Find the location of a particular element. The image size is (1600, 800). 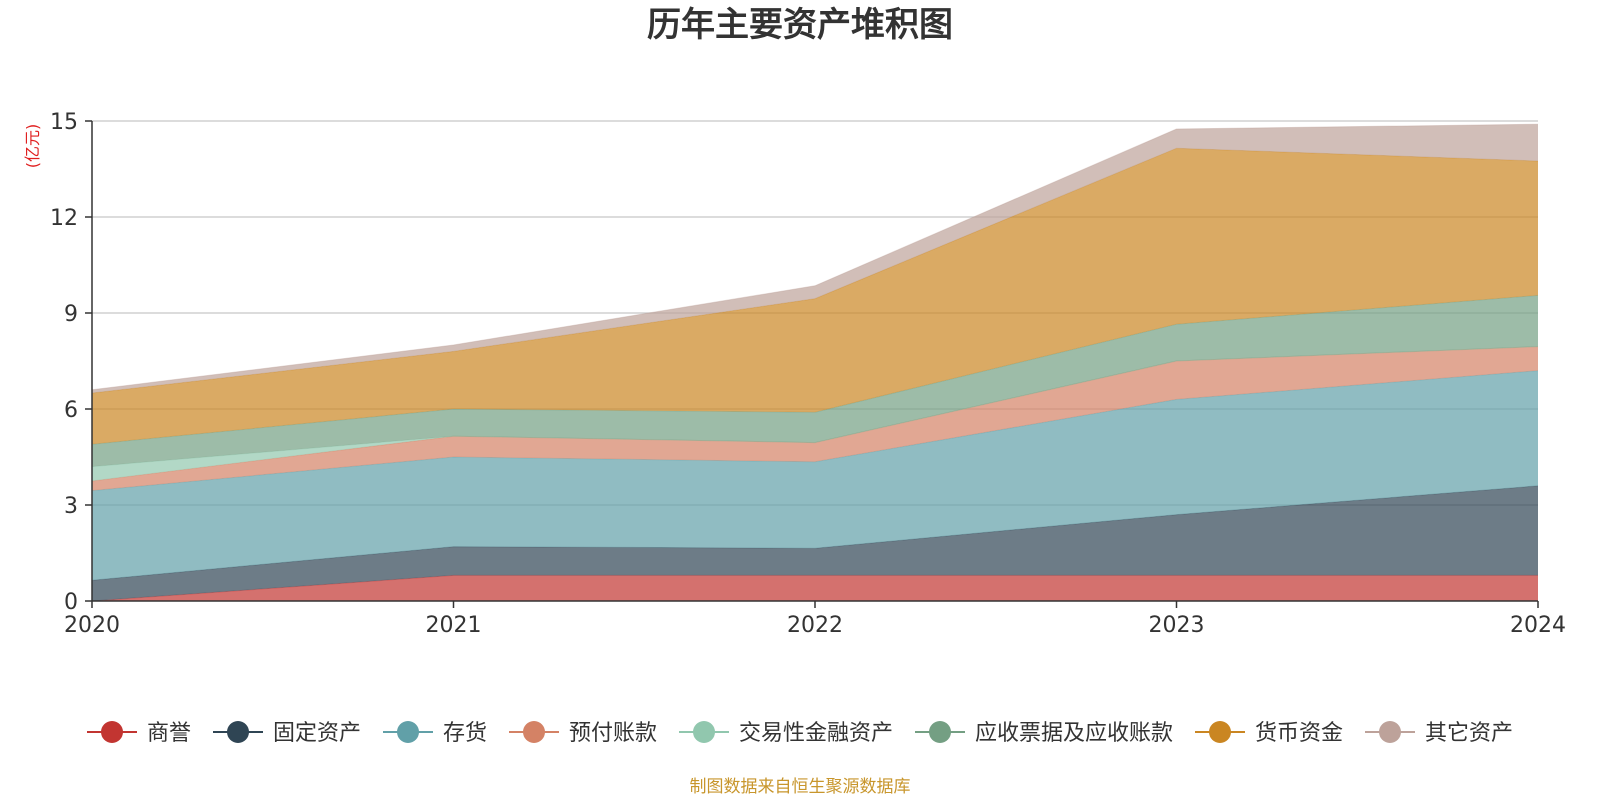

legend-item-3: 预付账款 is located at coordinates (583, 733).